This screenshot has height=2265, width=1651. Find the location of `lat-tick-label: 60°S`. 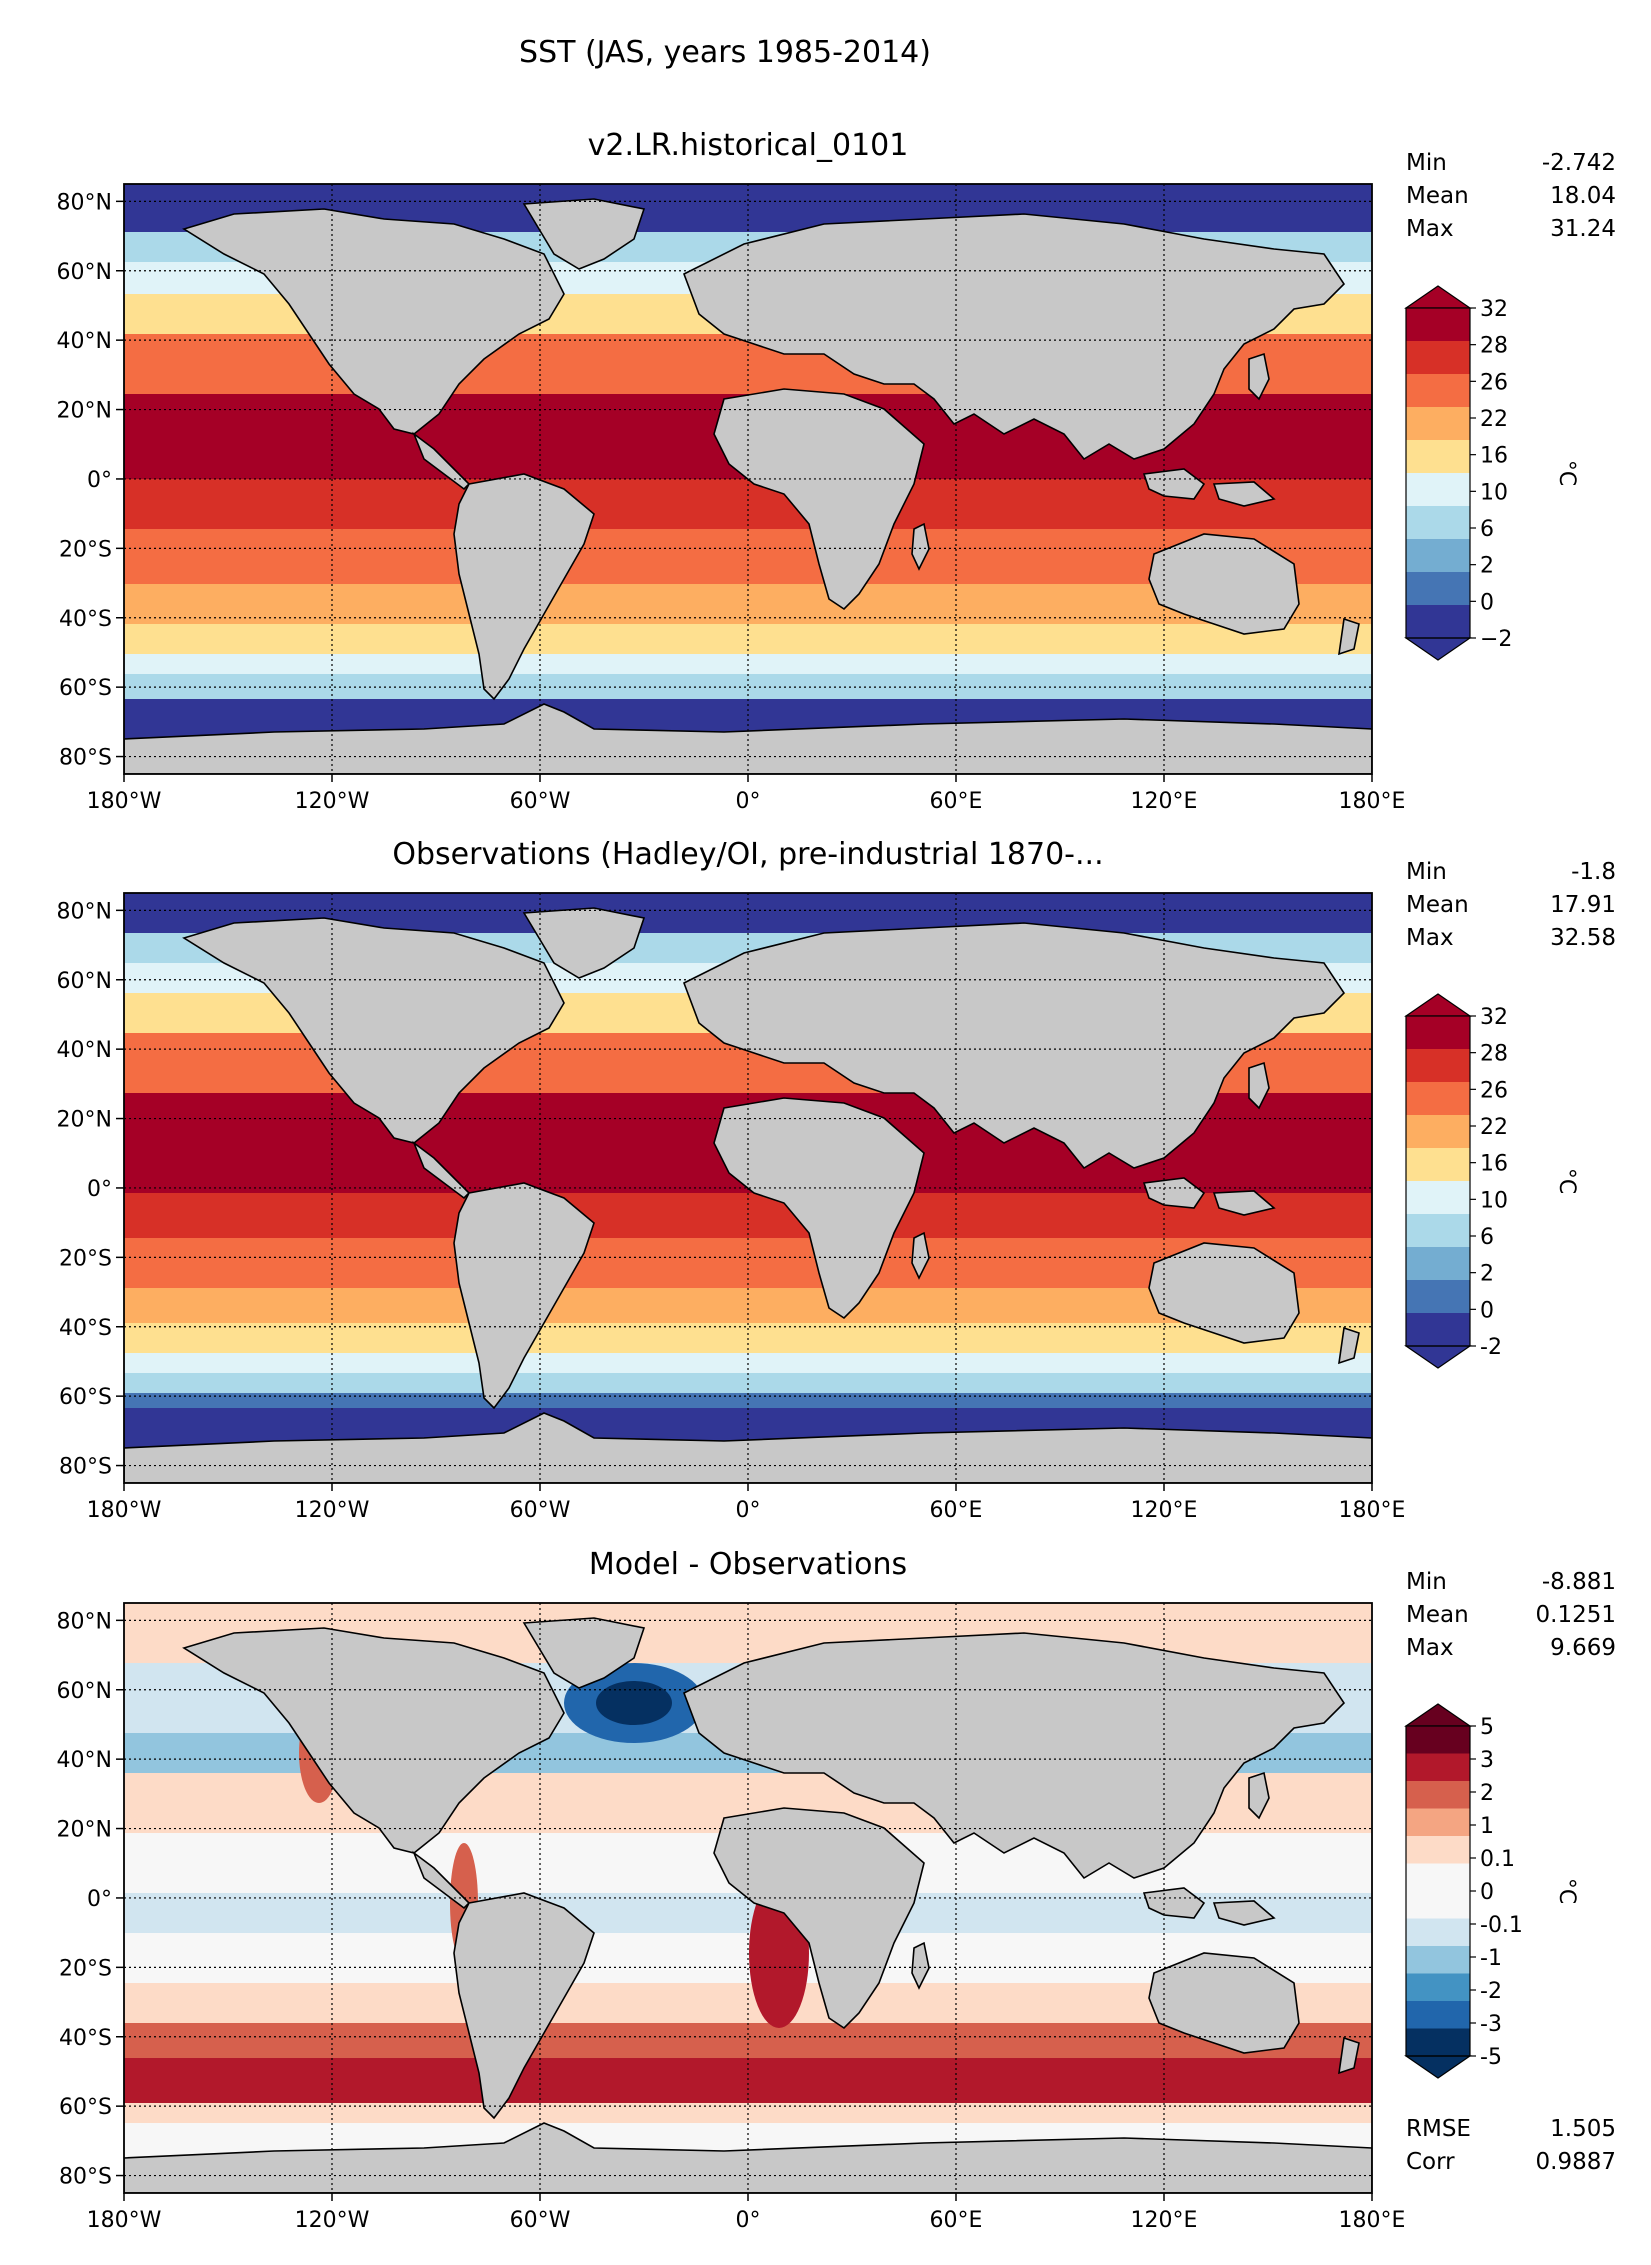

lat-tick-label: 60°S is located at coordinates (85, 1397).